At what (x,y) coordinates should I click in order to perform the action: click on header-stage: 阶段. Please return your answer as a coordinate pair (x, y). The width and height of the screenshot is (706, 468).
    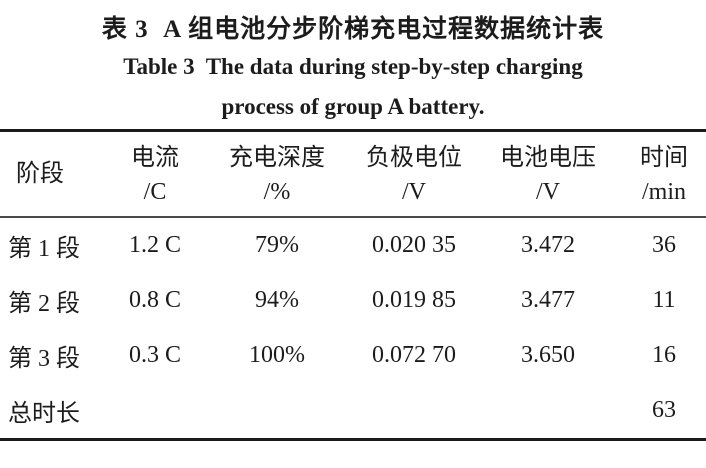
    Looking at the image, I should click on (55, 174).